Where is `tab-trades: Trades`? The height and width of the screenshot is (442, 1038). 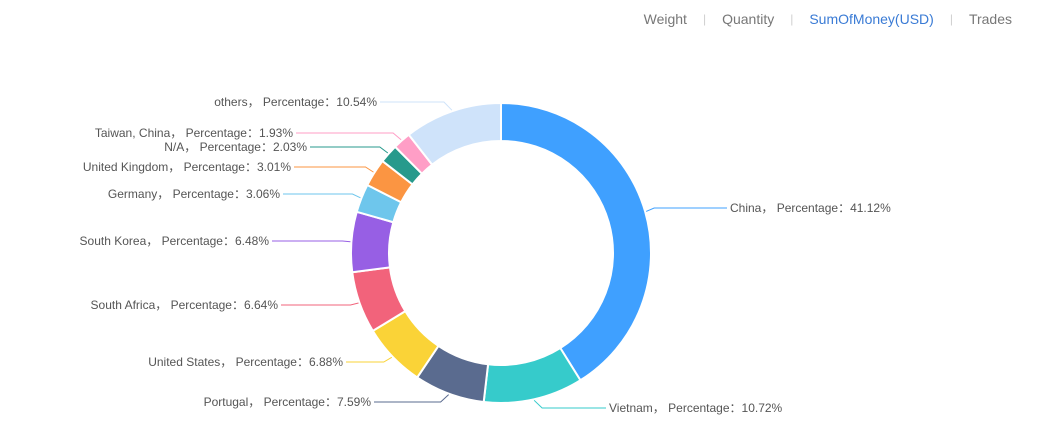
tab-trades: Trades is located at coordinates (990, 19).